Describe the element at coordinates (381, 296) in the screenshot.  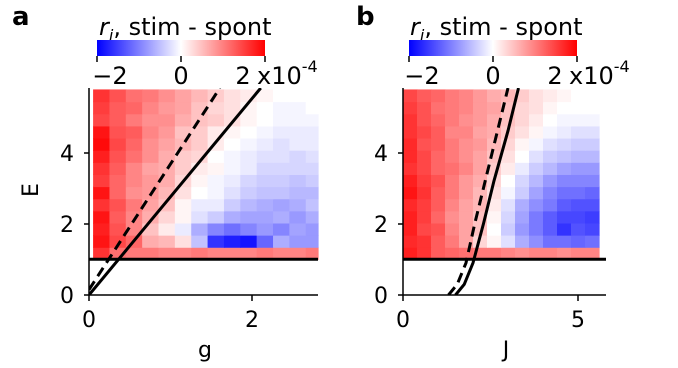
I see `y-ticklabel-b-0: 0` at that location.